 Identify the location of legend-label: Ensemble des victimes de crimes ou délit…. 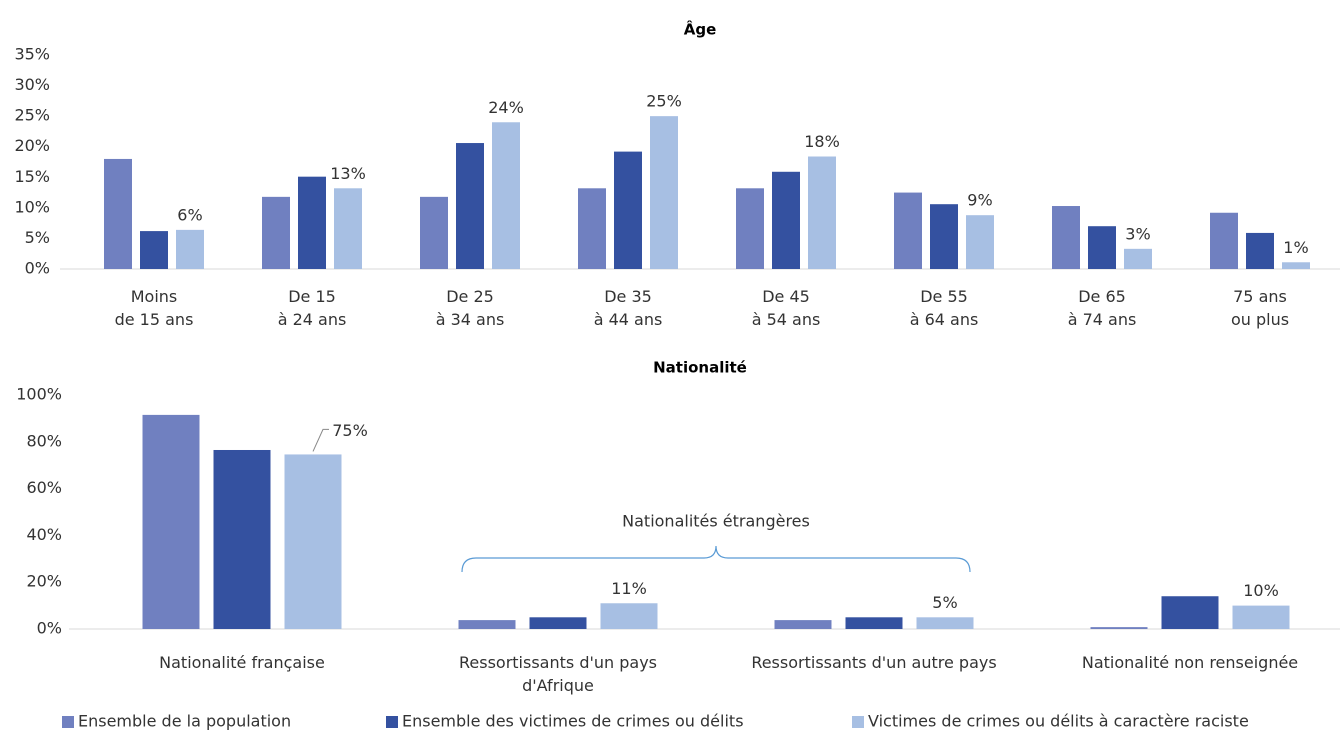
(573, 721).